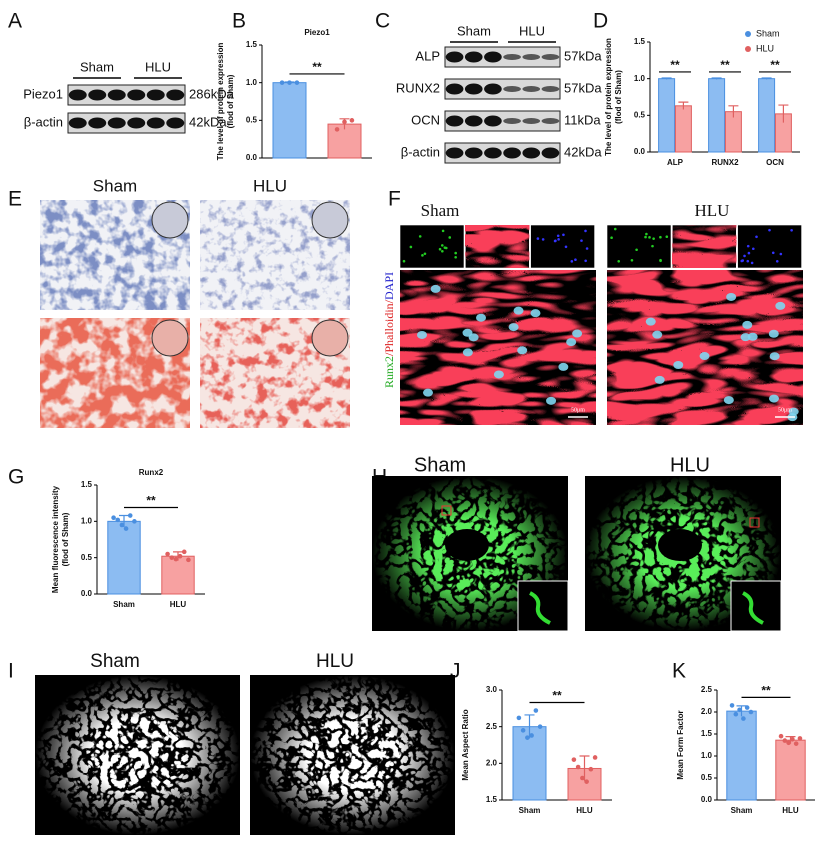 Image resolution: width=824 pixels, height=843 pixels. Describe the element at coordinates (790, 810) in the screenshot. I see `x-tick-label: HLU` at that location.